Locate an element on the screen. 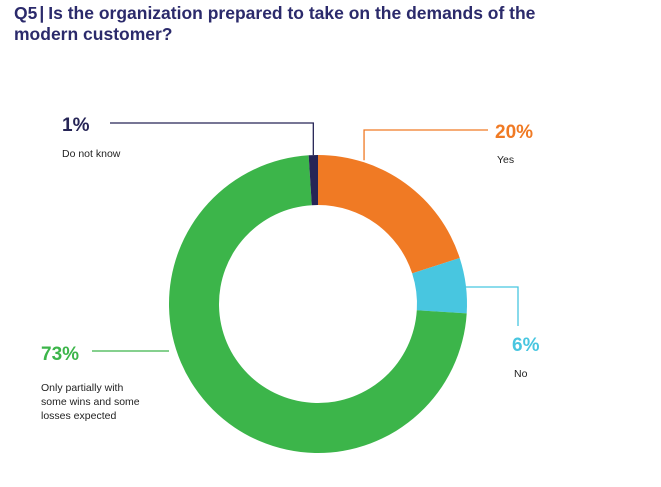 The height and width of the screenshot is (487, 661). partial-category-label-line1: Only partially with is located at coordinates (82, 388).